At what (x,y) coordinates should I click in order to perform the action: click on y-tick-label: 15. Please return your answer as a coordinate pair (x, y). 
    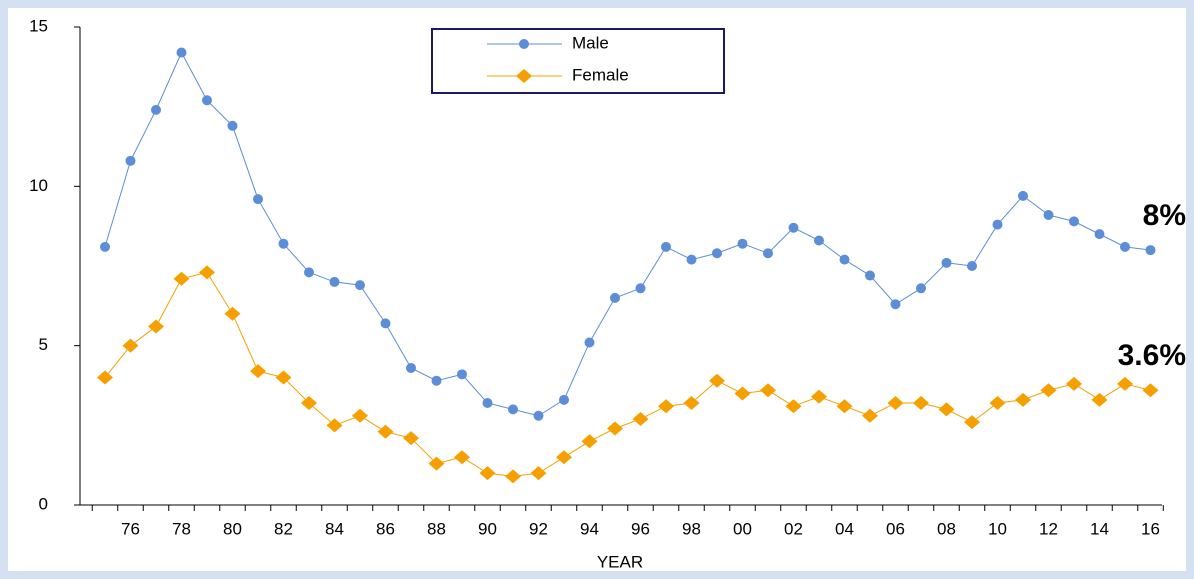
    Looking at the image, I should click on (38, 25).